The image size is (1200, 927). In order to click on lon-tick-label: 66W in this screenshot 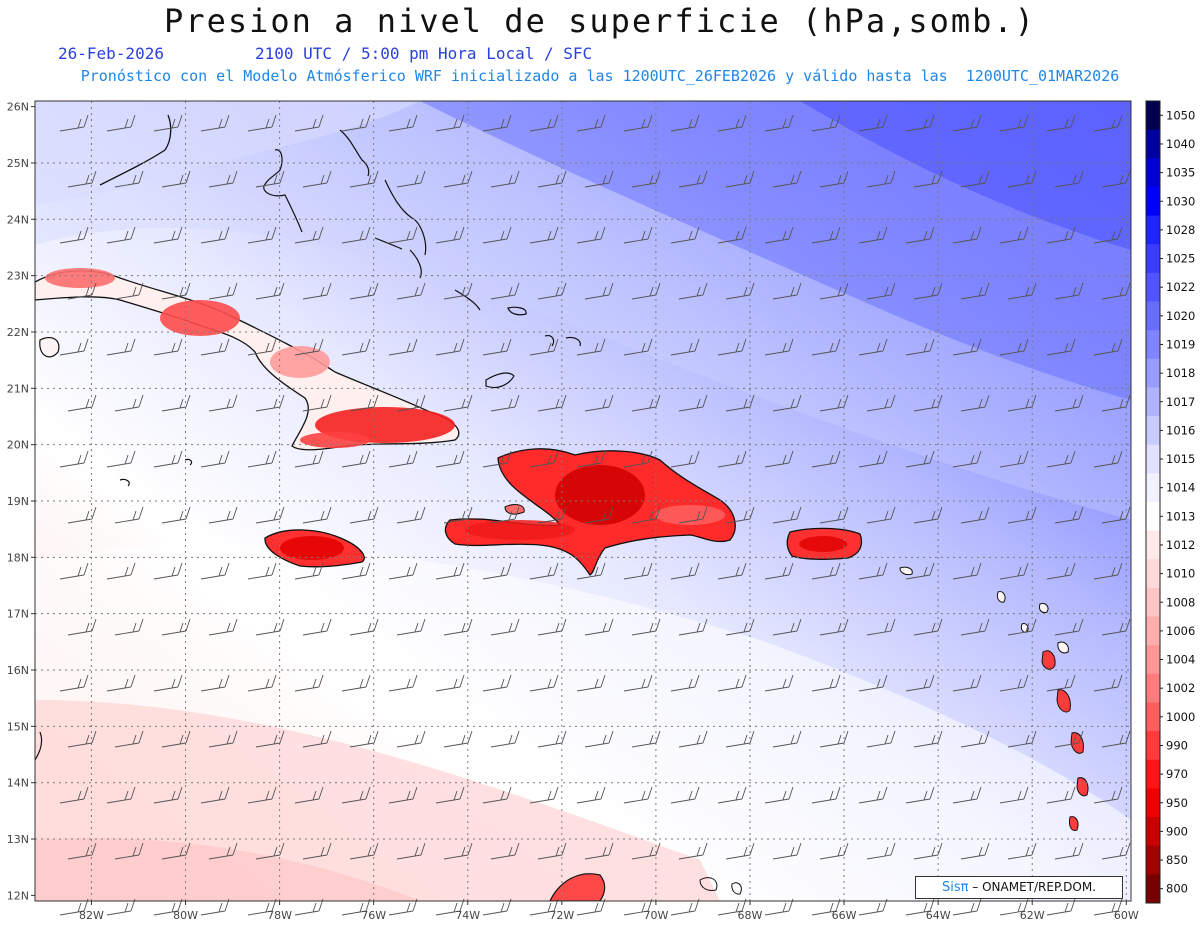, I will do `click(844, 915)`.